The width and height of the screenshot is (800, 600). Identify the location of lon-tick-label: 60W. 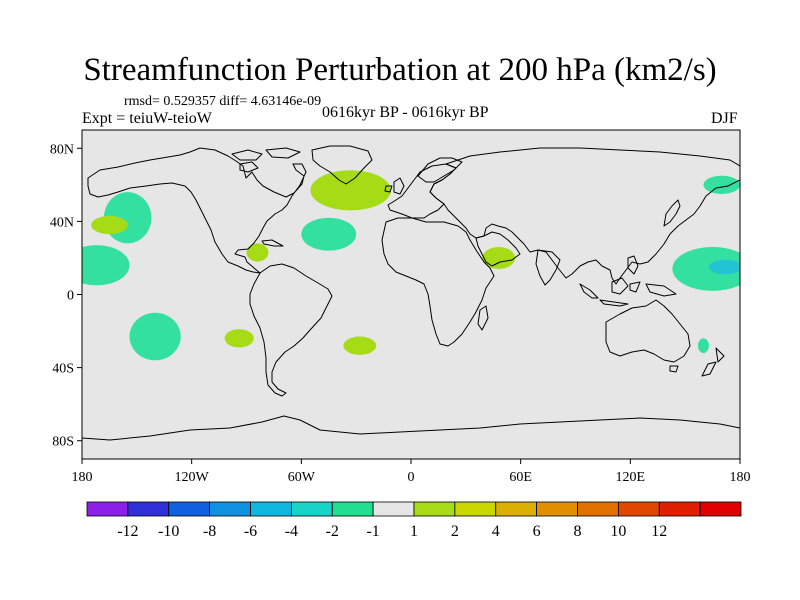
(302, 477).